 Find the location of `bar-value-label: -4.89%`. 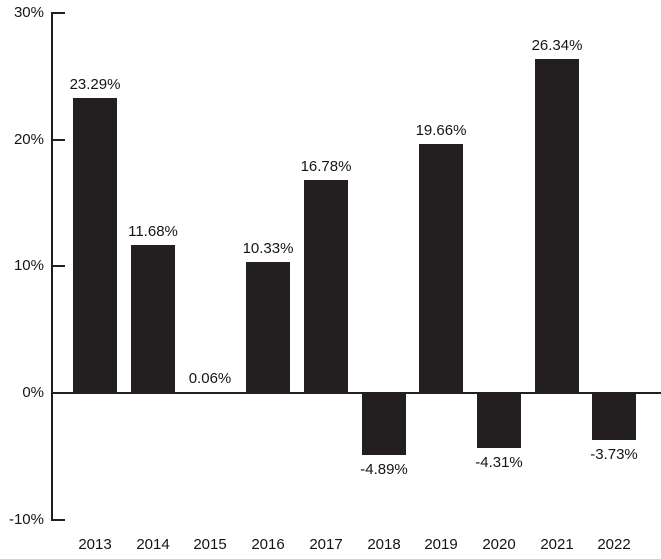

bar-value-label: -4.89% is located at coordinates (384, 469).